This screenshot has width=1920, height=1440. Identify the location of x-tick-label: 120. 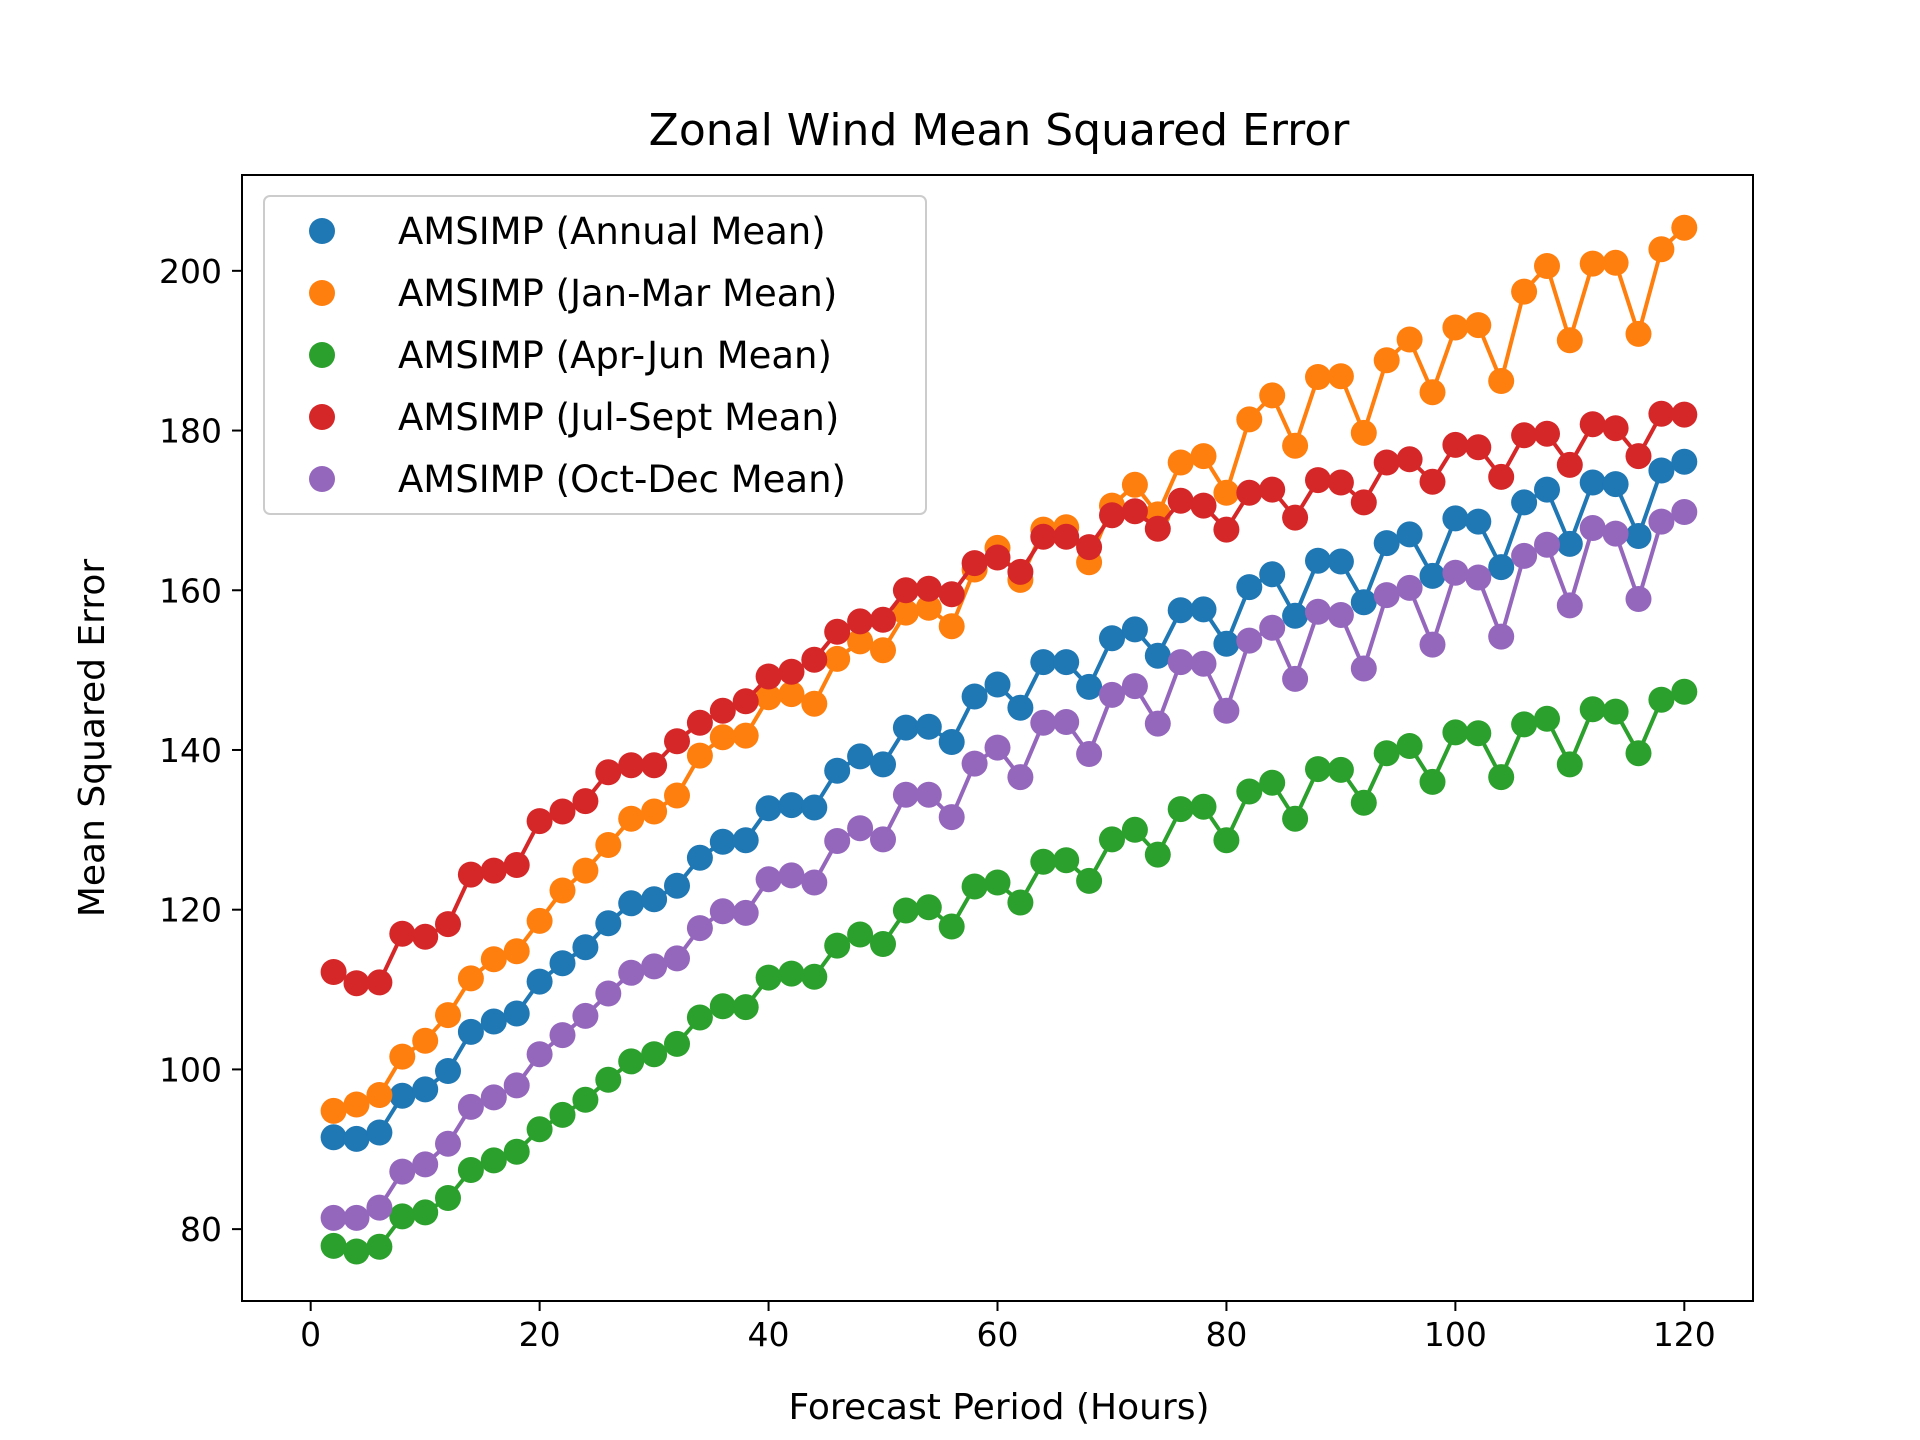
(1684, 1334).